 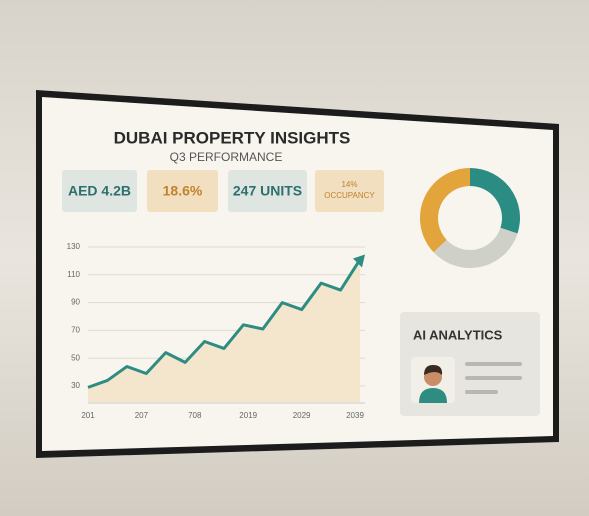 I want to click on ai-title: AI ANALYTICS, so click(x=458, y=334).